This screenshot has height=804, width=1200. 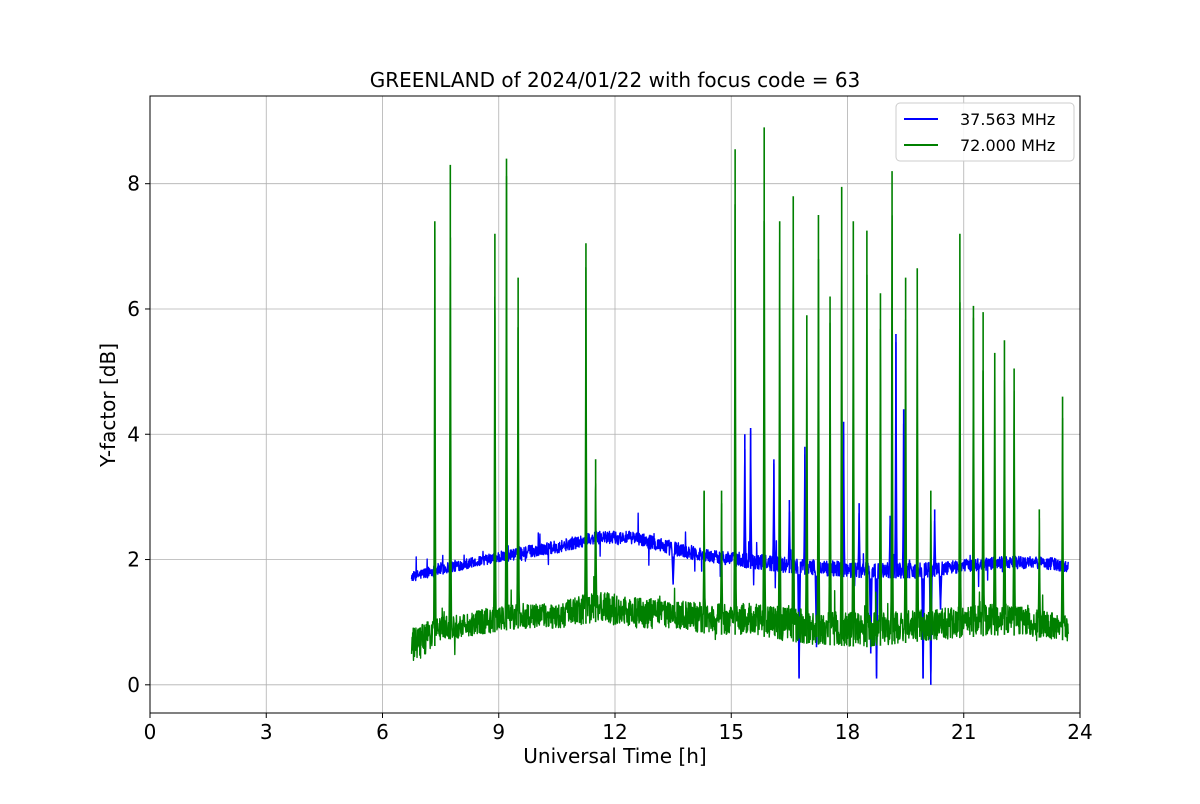 I want to click on x-tick-label: 12, so click(x=614, y=732).